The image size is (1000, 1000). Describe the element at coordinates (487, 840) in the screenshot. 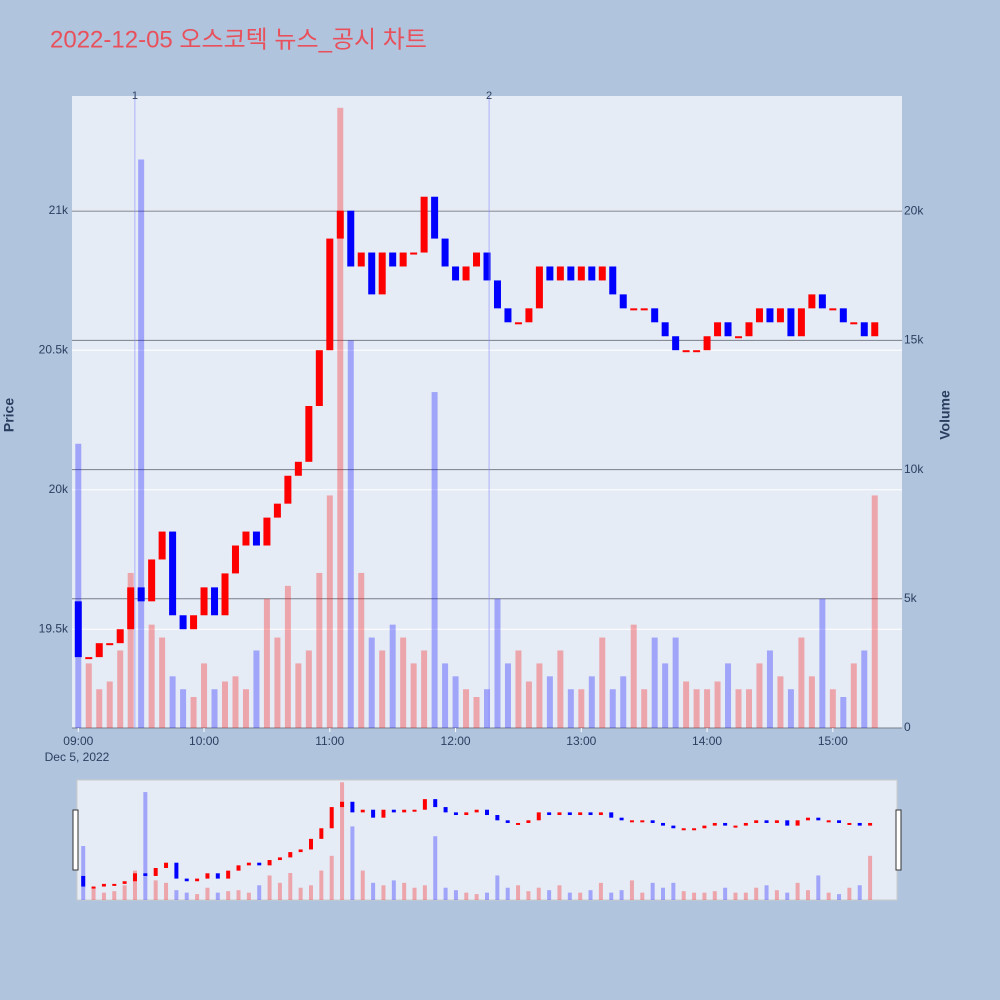

I see `range-slider` at that location.